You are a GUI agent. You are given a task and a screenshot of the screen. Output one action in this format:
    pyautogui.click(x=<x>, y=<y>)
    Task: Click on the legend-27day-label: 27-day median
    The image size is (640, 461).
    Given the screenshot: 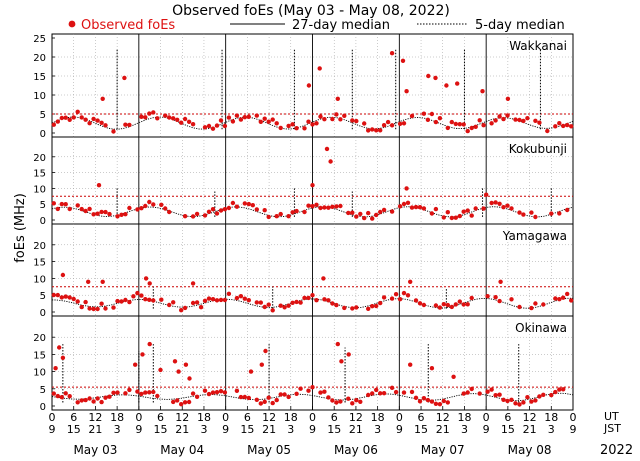 What is the action you would take?
    pyautogui.click(x=341, y=25)
    